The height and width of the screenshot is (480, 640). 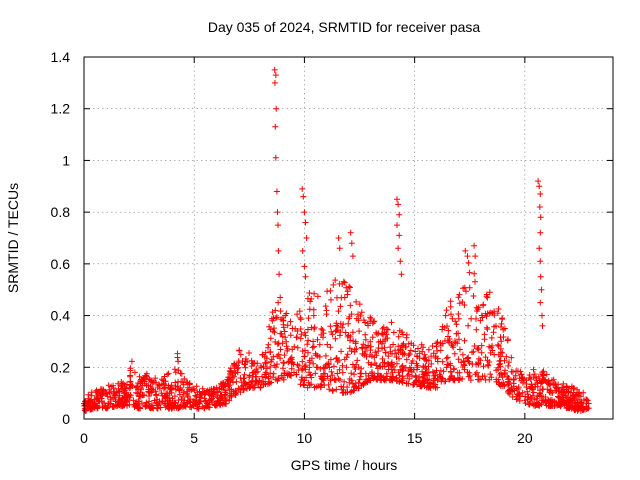 I want to click on x-tick-label: 0, so click(x=84, y=438).